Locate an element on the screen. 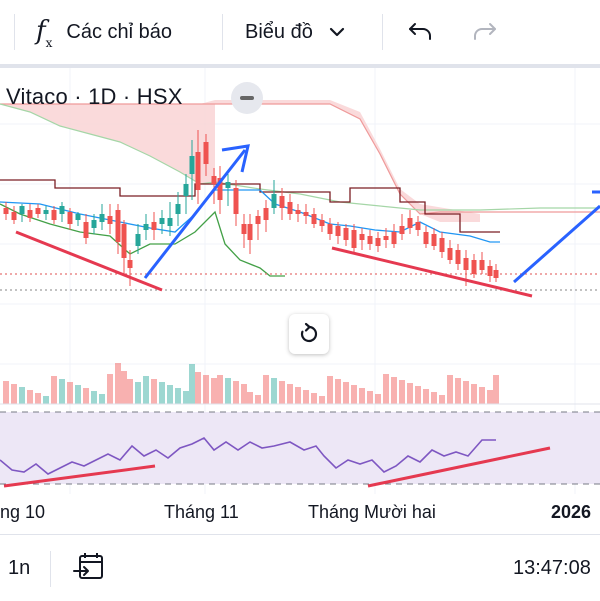 The width and height of the screenshot is (600, 601). chikou-line is located at coordinates (142, 240).